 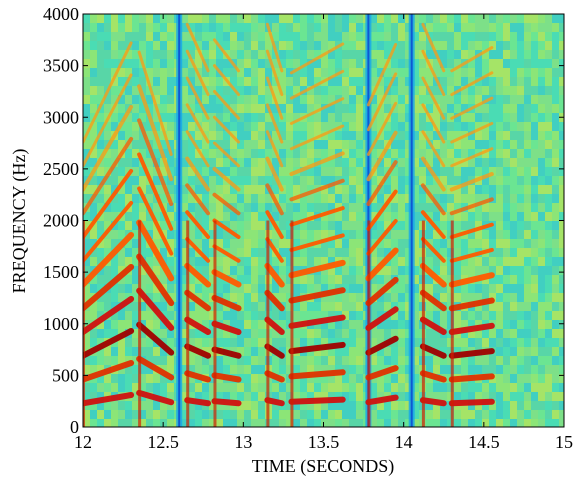 I want to click on y-tick-label: 1500, so click(x=61, y=272).